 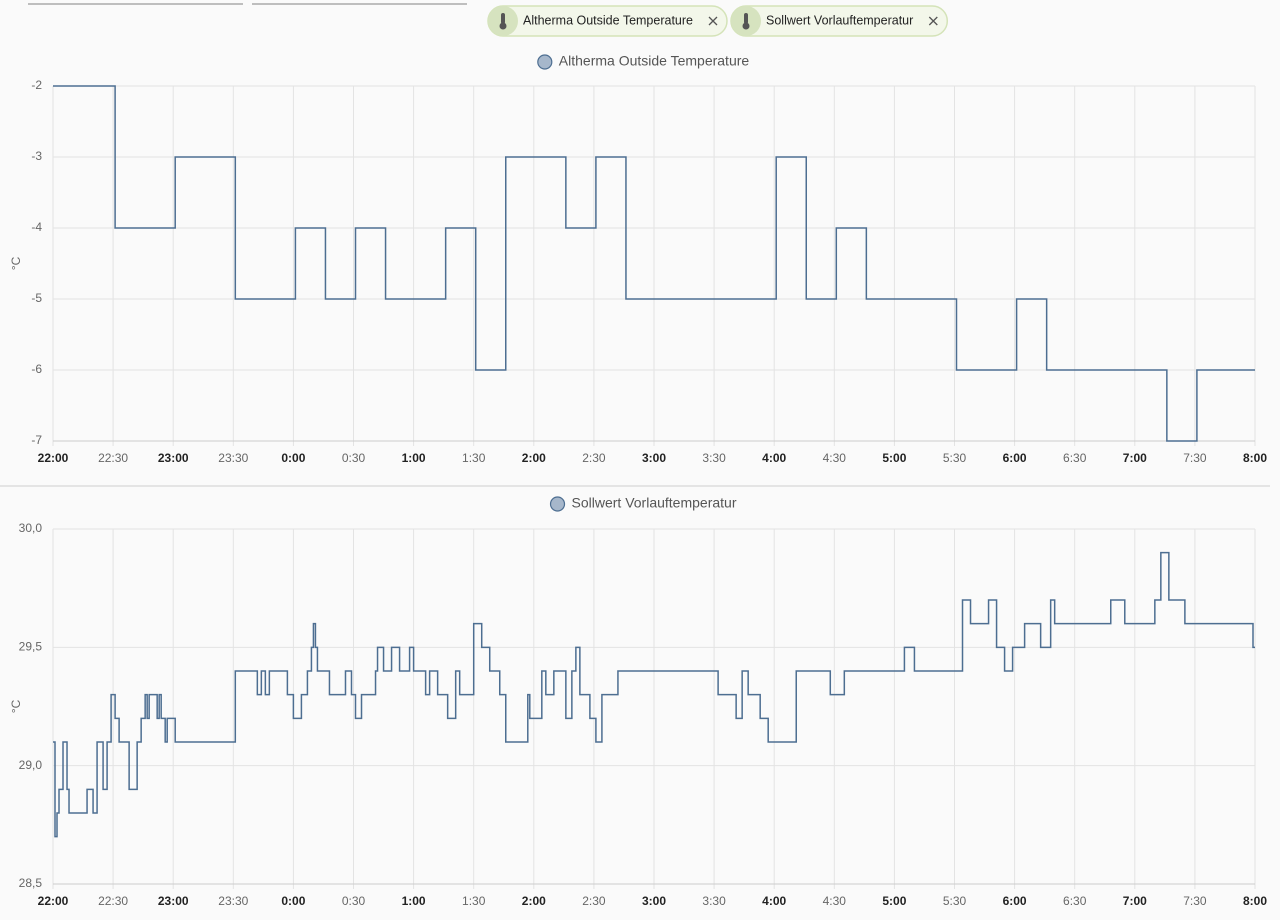 What do you see at coordinates (654, 61) in the screenshot?
I see `legend-label: Altherma Outside Temperature` at bounding box center [654, 61].